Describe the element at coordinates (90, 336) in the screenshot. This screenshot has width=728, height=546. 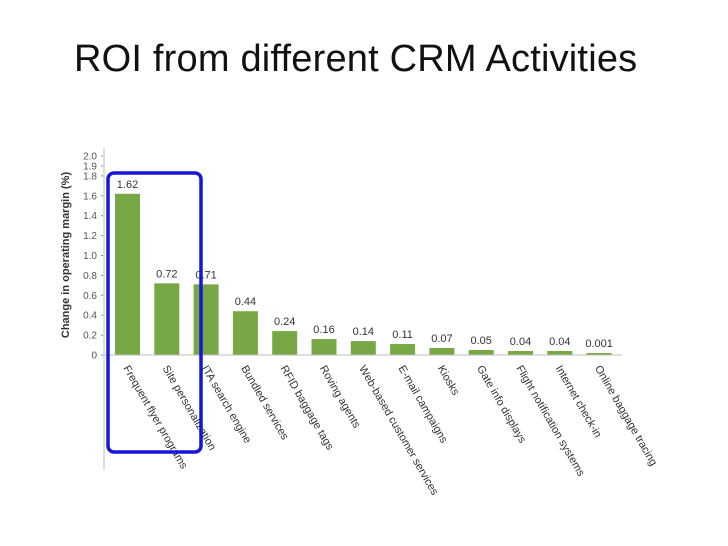
I see `y-tick-label: 0.2` at that location.